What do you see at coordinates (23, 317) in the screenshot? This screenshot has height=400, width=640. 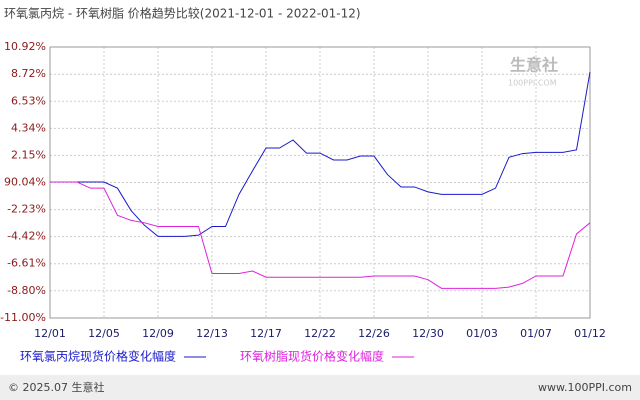 I see `y-tick-label: -11.00%` at bounding box center [23, 317].